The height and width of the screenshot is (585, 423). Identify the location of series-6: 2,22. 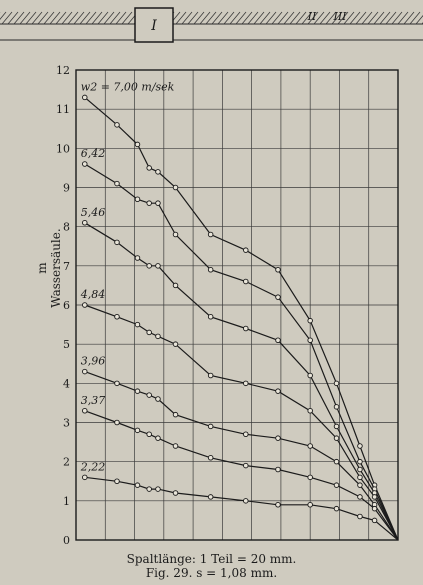
(239, 500).